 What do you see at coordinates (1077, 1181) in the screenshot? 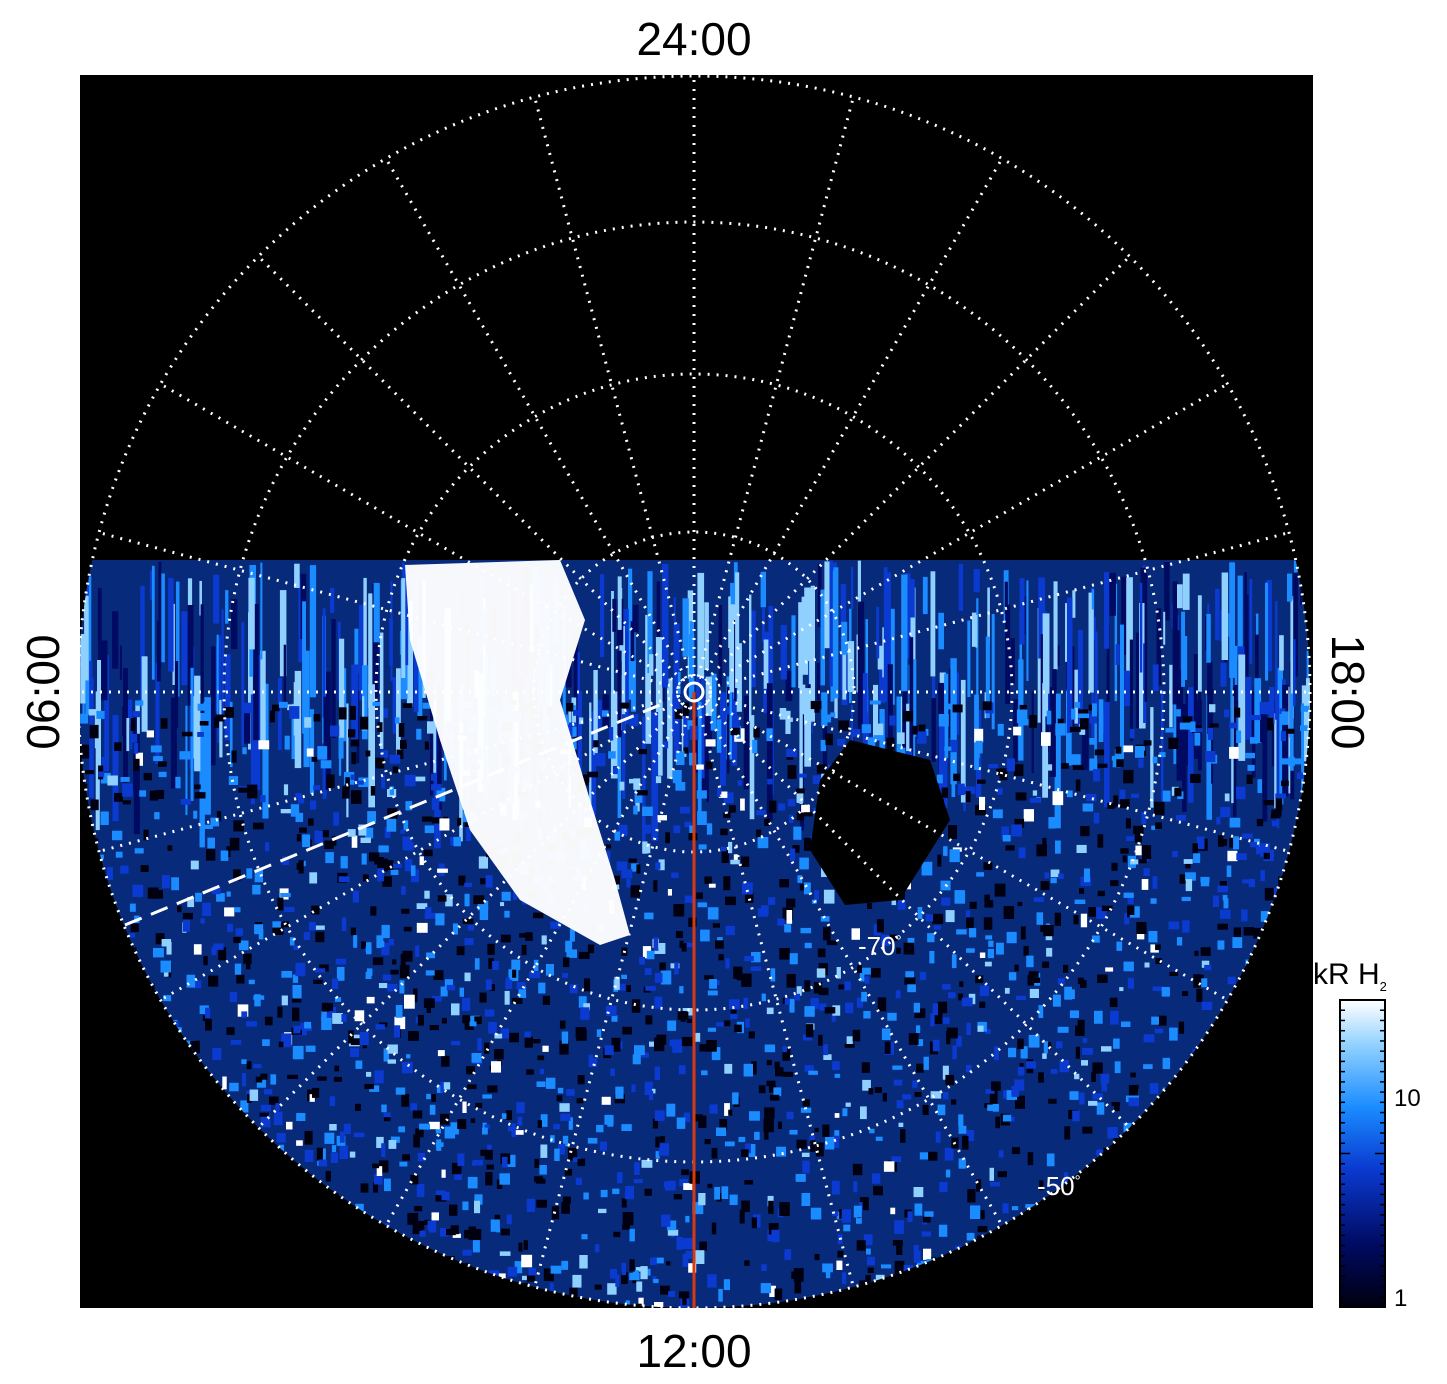
I see `degree-symbol: °` at bounding box center [1077, 1181].